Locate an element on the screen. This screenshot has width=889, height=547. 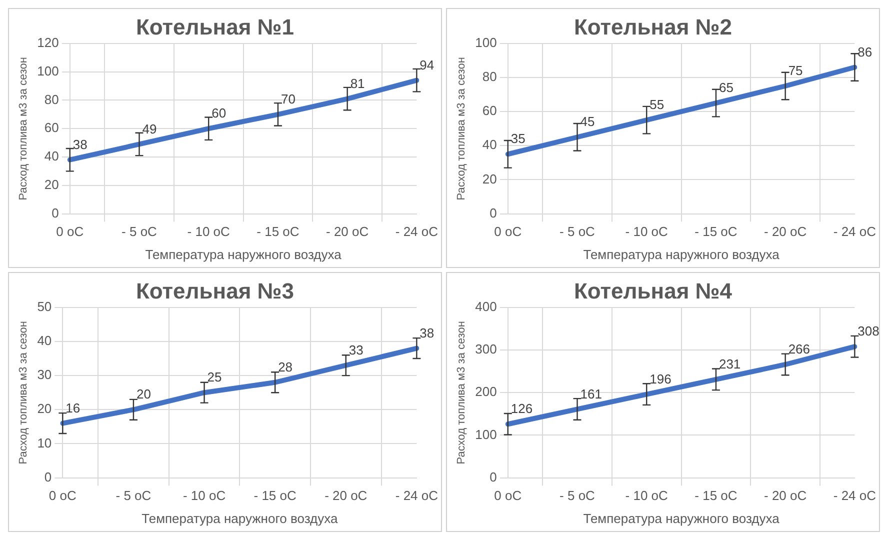
data-label: 81 is located at coordinates (357, 83).